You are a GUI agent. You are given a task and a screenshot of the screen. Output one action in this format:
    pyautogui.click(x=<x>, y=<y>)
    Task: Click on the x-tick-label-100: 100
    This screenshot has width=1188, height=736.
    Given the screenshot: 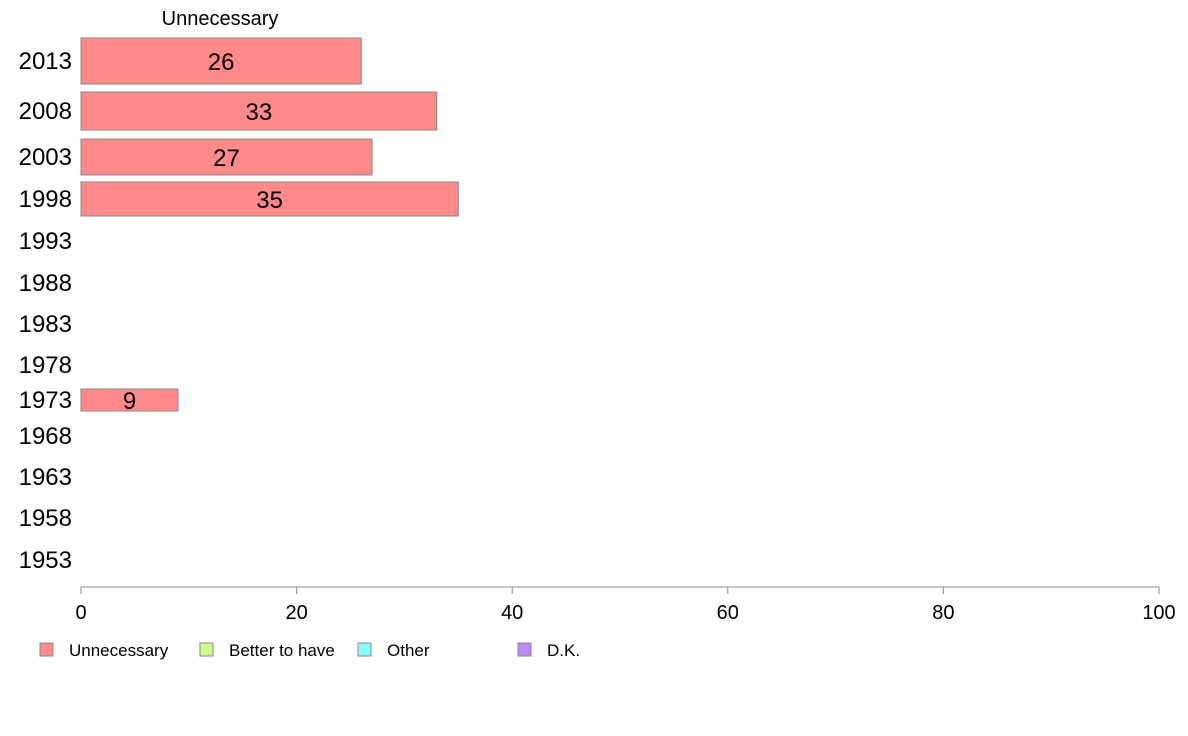 What is the action you would take?
    pyautogui.click(x=1158, y=613)
    